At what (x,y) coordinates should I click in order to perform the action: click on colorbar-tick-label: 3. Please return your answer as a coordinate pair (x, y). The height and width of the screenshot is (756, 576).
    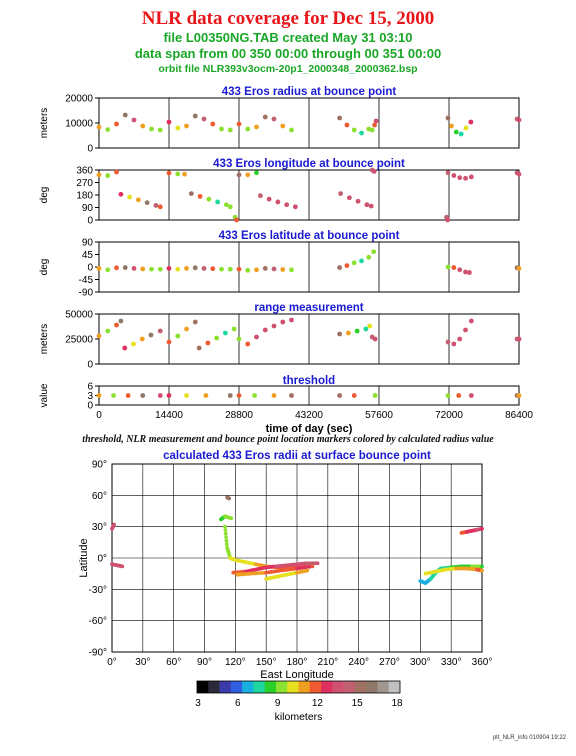
    Looking at the image, I should click on (198, 703).